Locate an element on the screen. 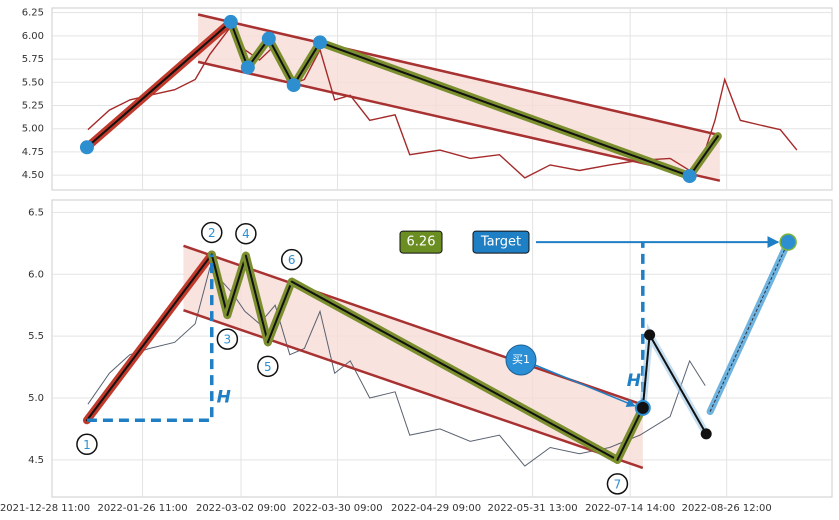 The image size is (839, 520). point-label: 5 is located at coordinates (268, 367).